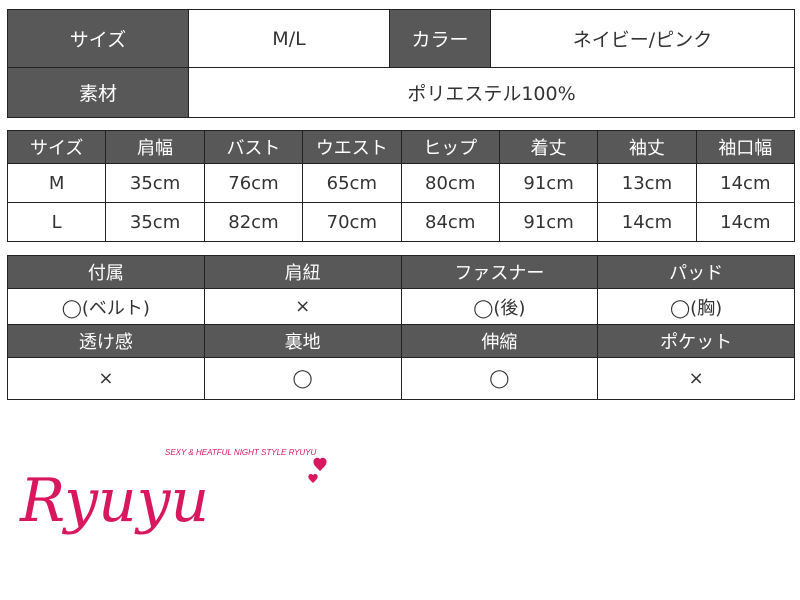 This screenshot has width=800, height=600. What do you see at coordinates (440, 38) in the screenshot?
I see `color-label: カラー` at bounding box center [440, 38].